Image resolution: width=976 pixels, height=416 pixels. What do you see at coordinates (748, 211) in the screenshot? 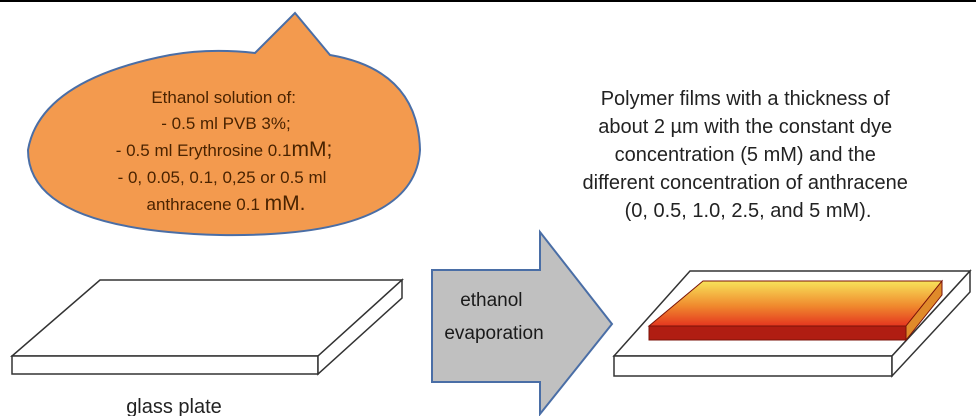
I see `description-line-5: (0, 0.5, 1.0, 2.5, and 5 mM).` at bounding box center [748, 211].